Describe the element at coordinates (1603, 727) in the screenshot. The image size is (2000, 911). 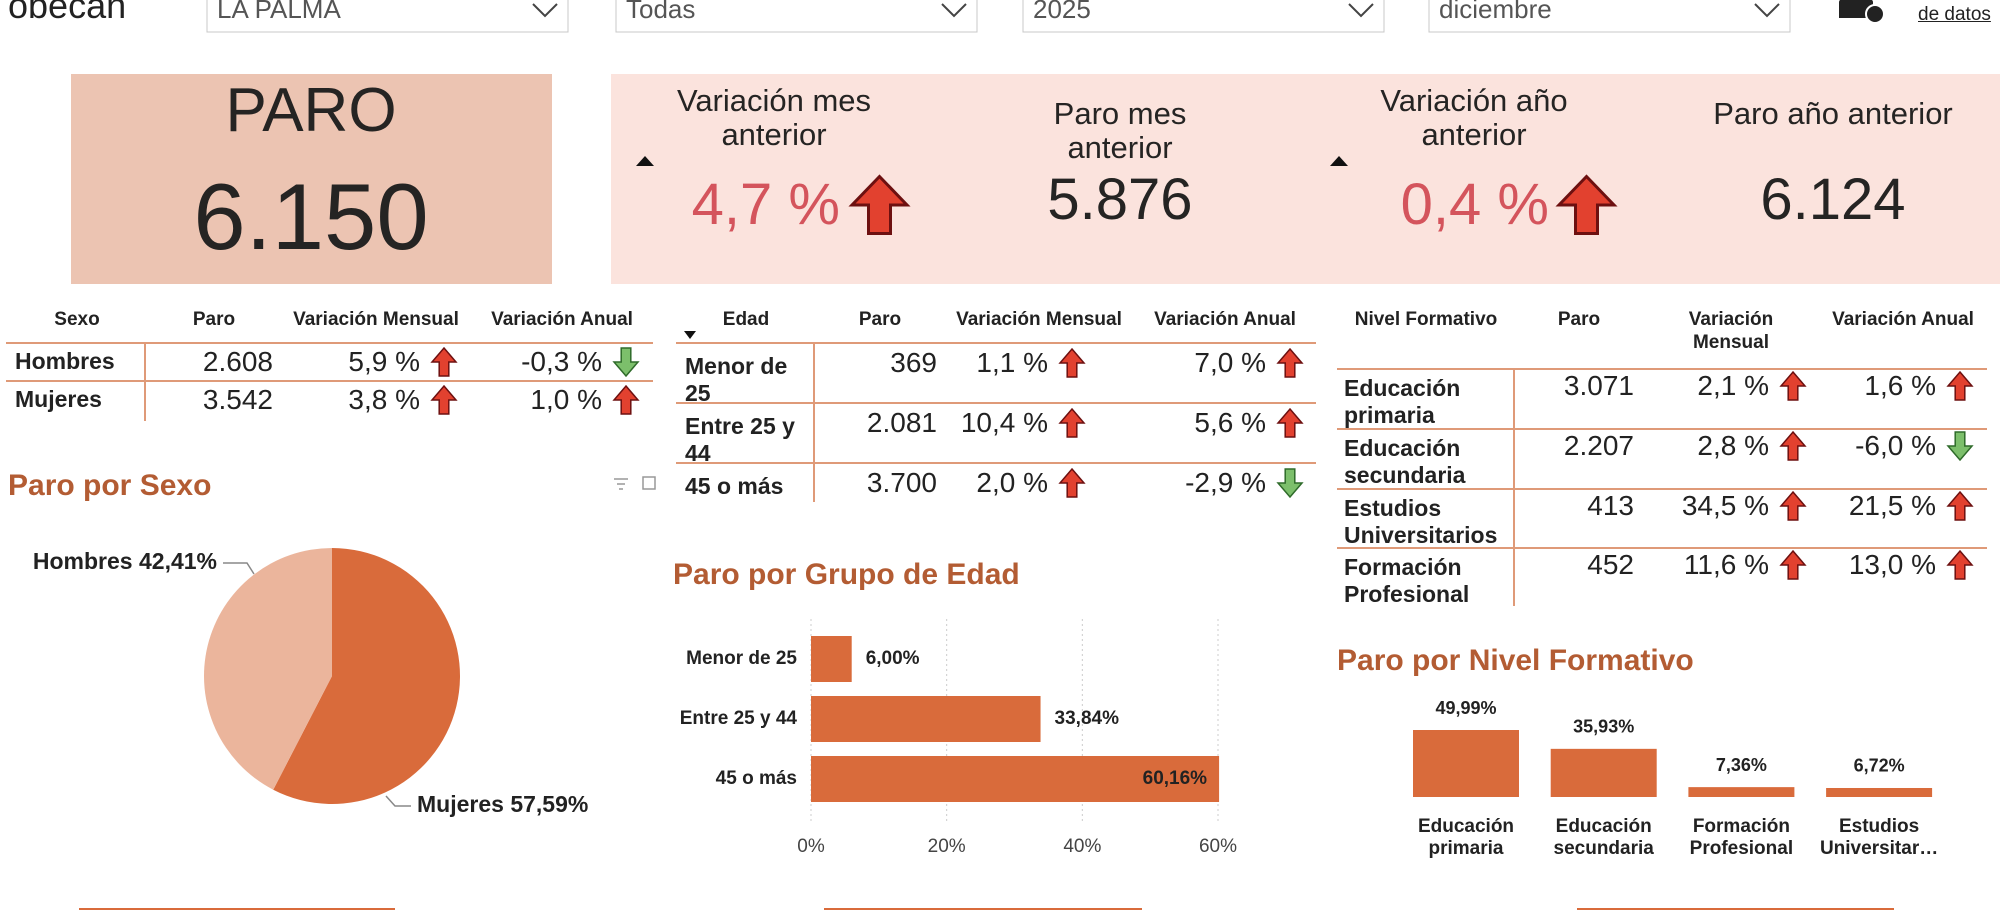
I see `value-label: 35,93%` at that location.